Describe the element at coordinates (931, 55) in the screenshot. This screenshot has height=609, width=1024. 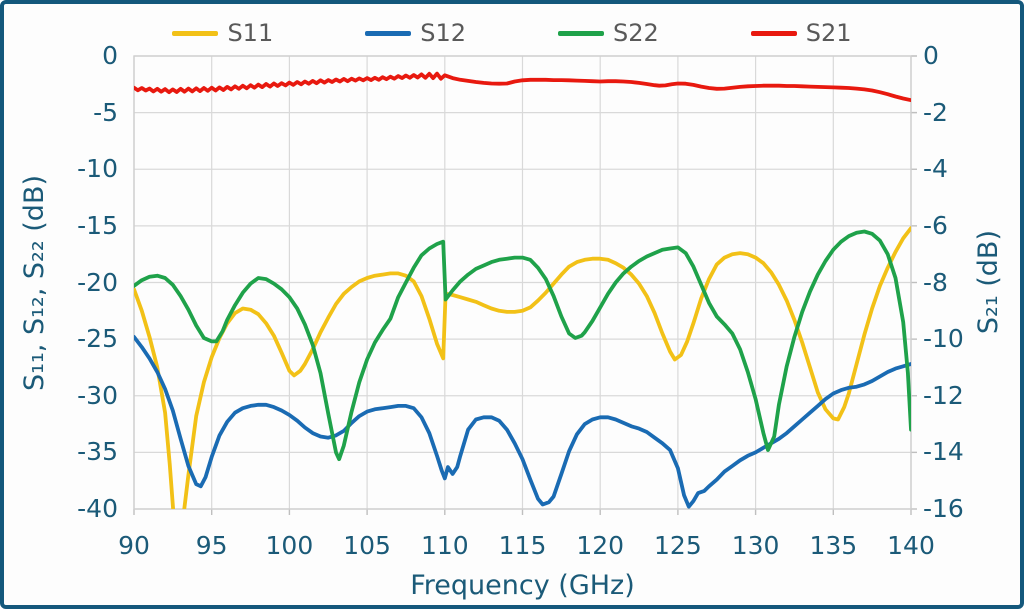
I see `y-right-tick-label: 0` at that location.